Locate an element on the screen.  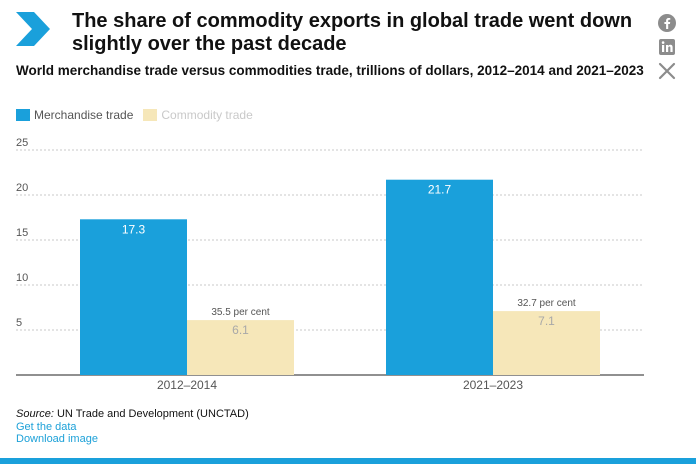
legend-swatch-merchandise is located at coordinates (23, 115).